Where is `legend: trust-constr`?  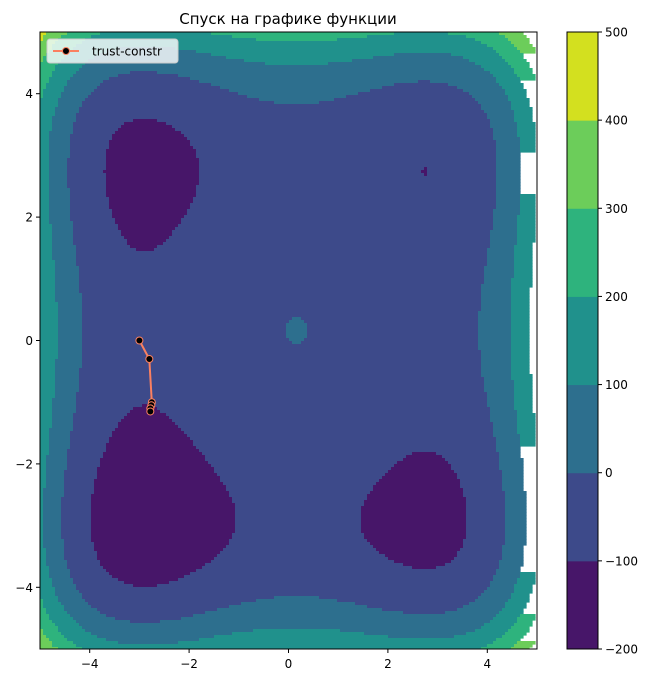
legend: trust-constr is located at coordinates (112, 51).